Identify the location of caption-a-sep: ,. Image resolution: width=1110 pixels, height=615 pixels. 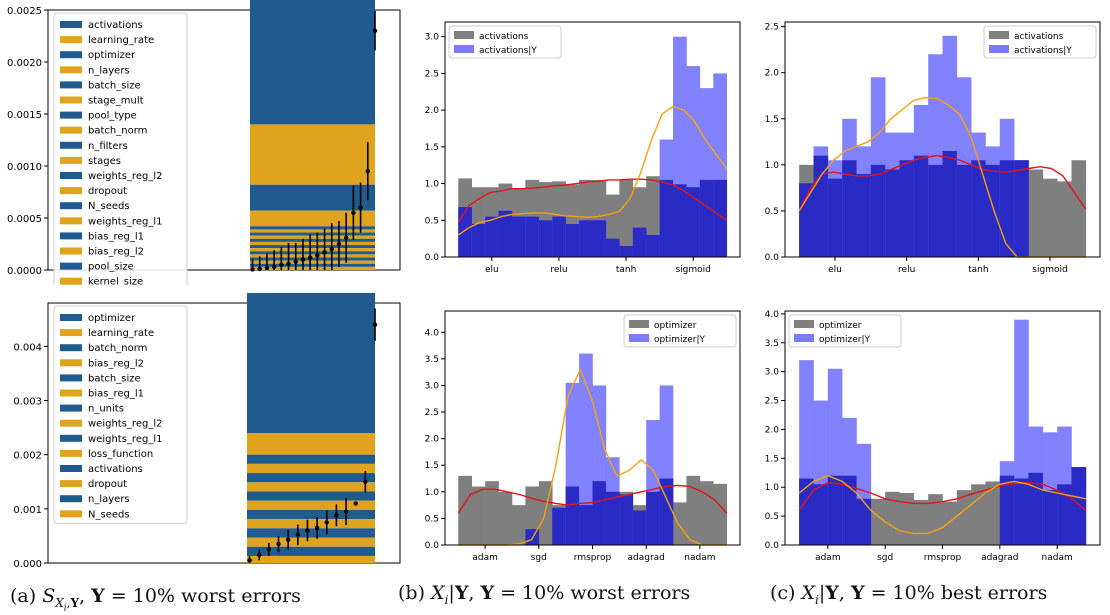
(85, 596).